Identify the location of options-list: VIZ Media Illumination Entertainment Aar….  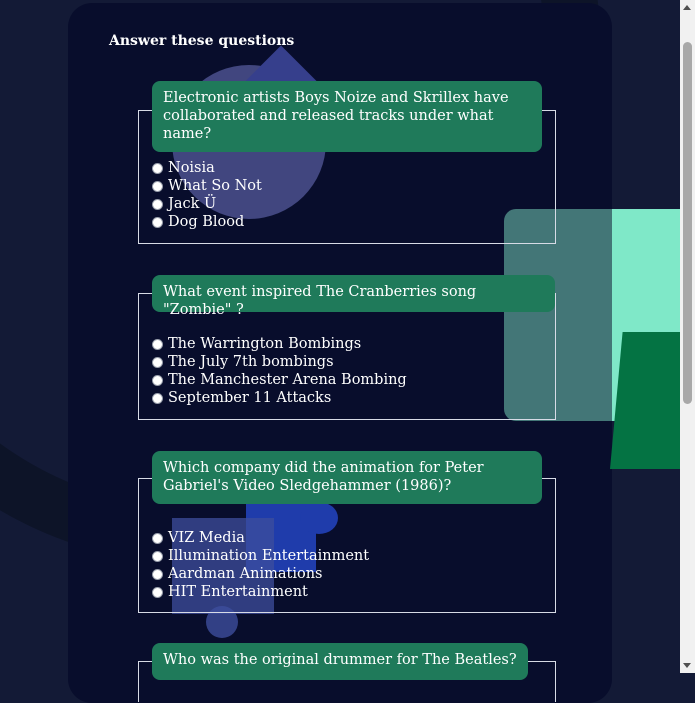
(260, 565).